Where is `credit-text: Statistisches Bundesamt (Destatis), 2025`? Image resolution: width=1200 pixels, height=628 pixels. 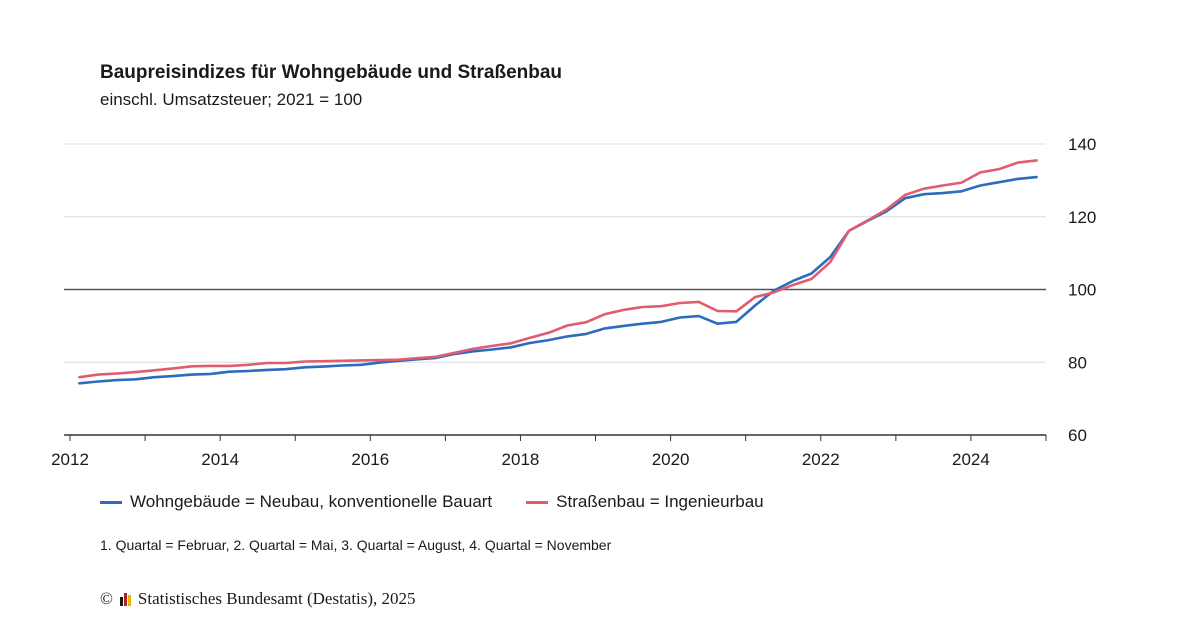
credit-text: Statistisches Bundesamt (Destatis), 2025 is located at coordinates (276, 598).